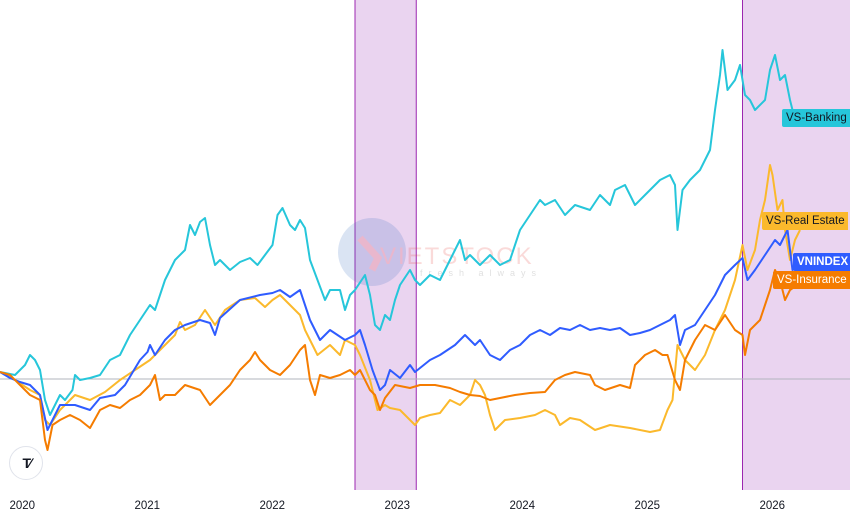 This screenshot has width=850, height=517. I want to click on x-tick-label: 2024, so click(522, 506).